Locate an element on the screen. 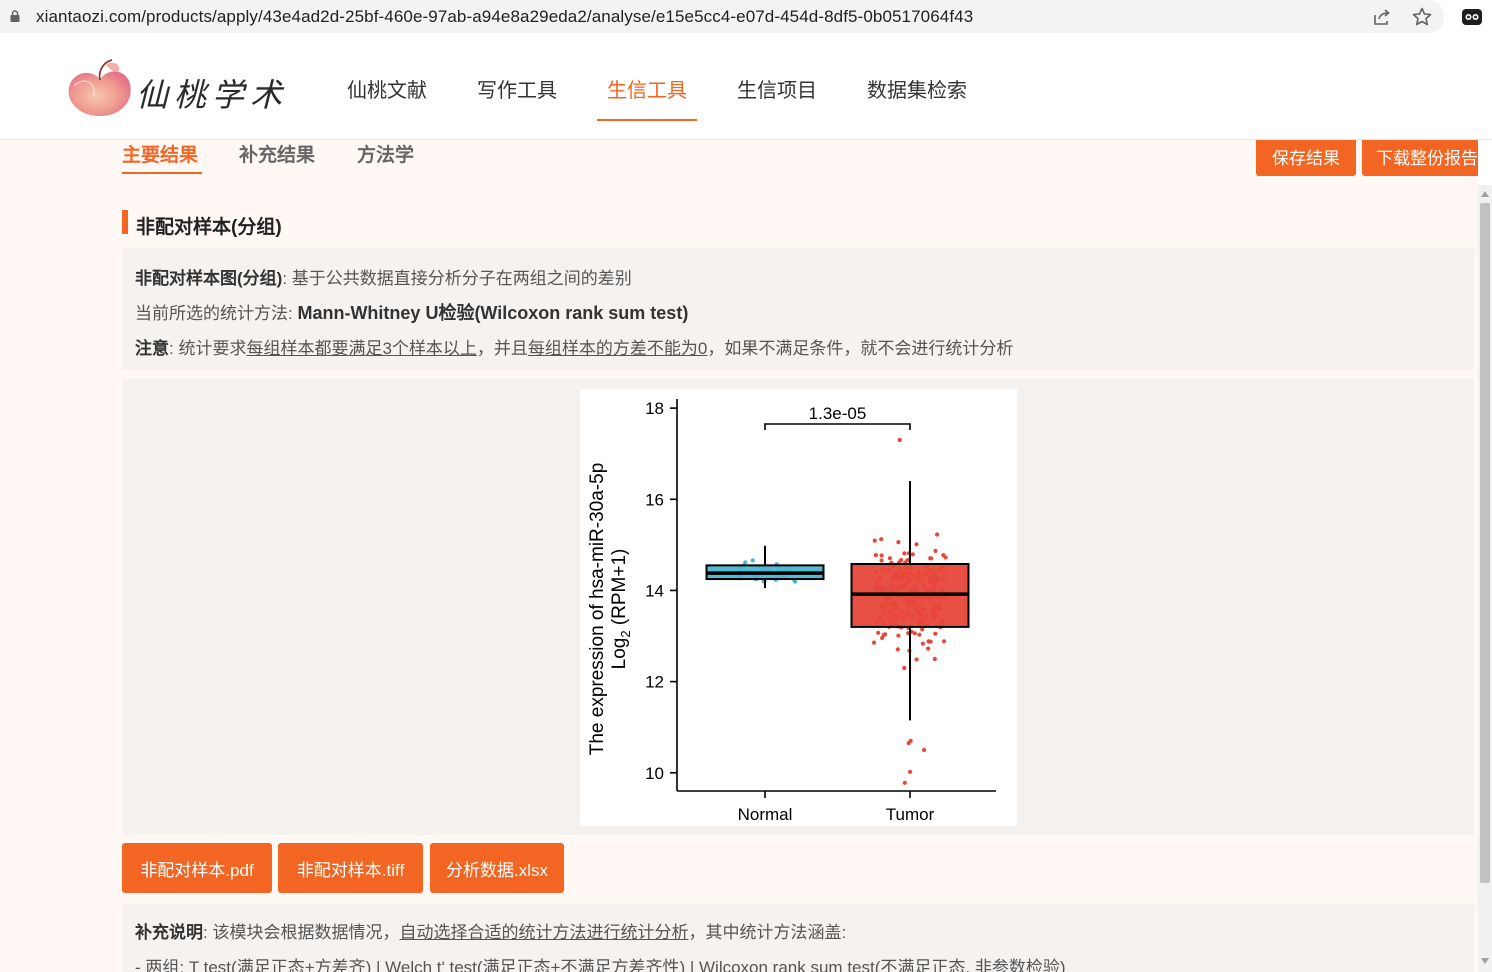  lock-icon is located at coordinates (15, 16).